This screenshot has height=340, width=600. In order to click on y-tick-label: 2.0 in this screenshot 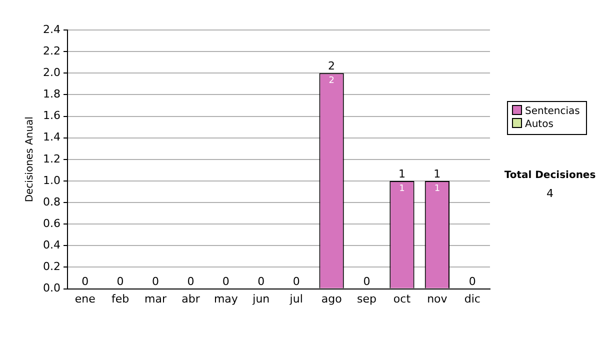, I will do `click(51, 72)`.